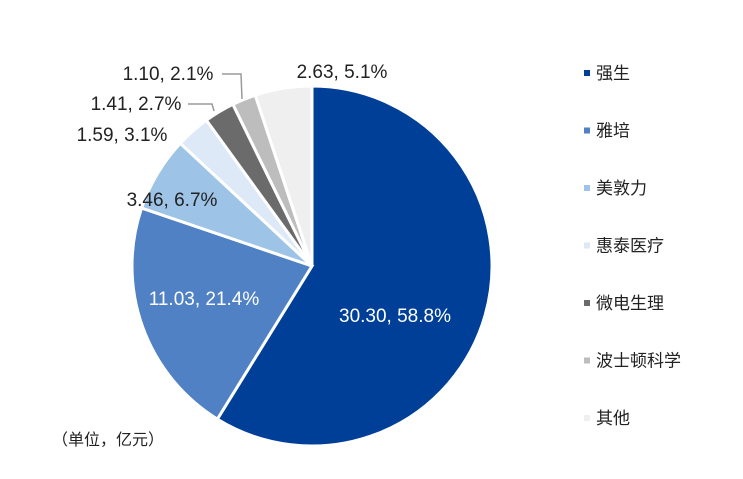  I want to click on unit-note: （单位，亿元）, so click(108, 439).